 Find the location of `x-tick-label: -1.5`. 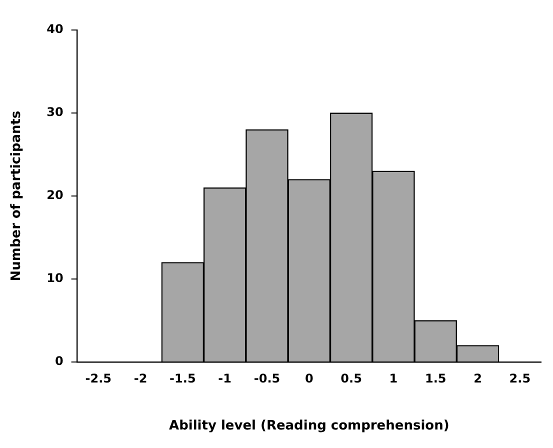

x-tick-label: -1.5 is located at coordinates (183, 378).